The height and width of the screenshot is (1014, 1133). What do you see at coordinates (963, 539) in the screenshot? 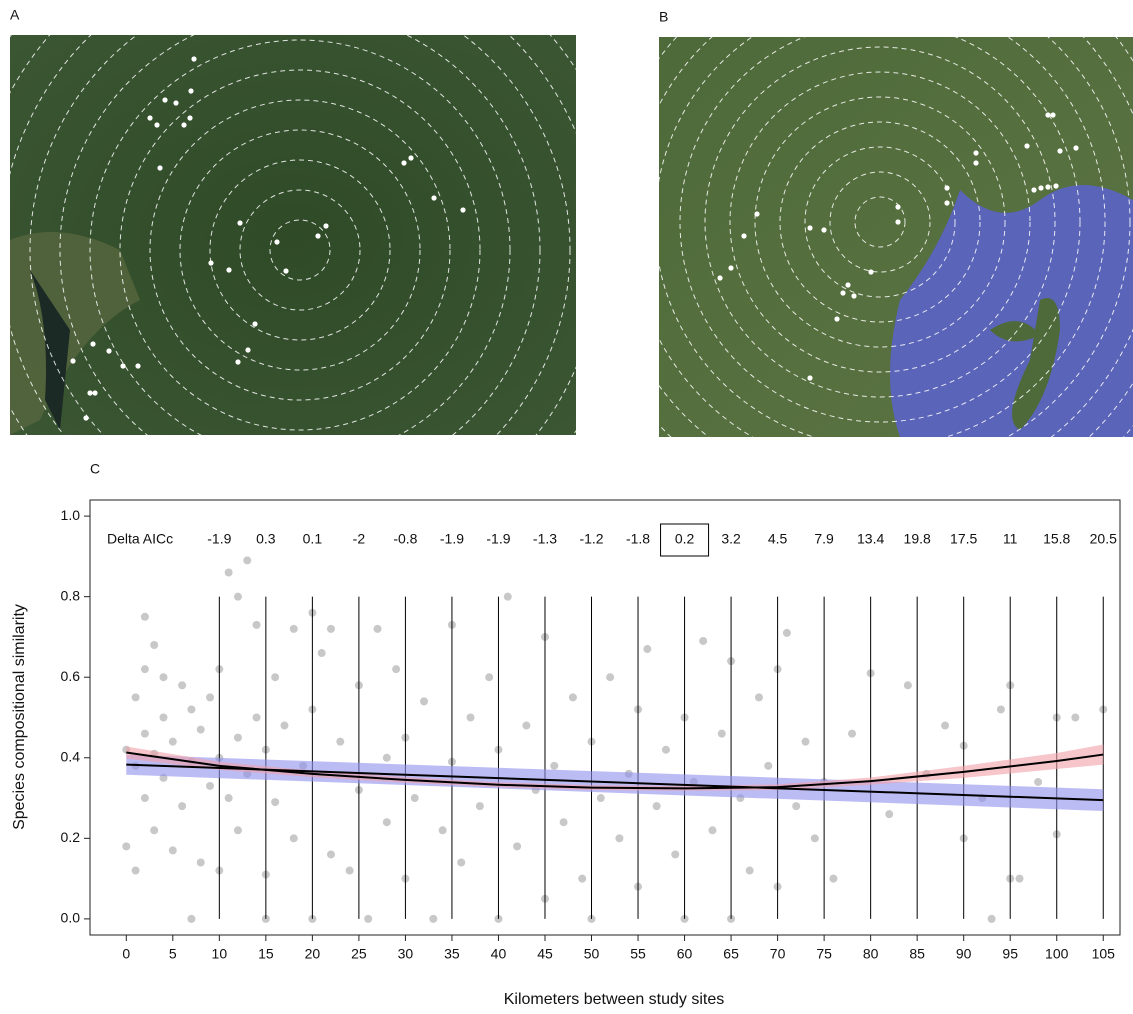
I see `delta-aicc-label: 17.5` at bounding box center [963, 539].